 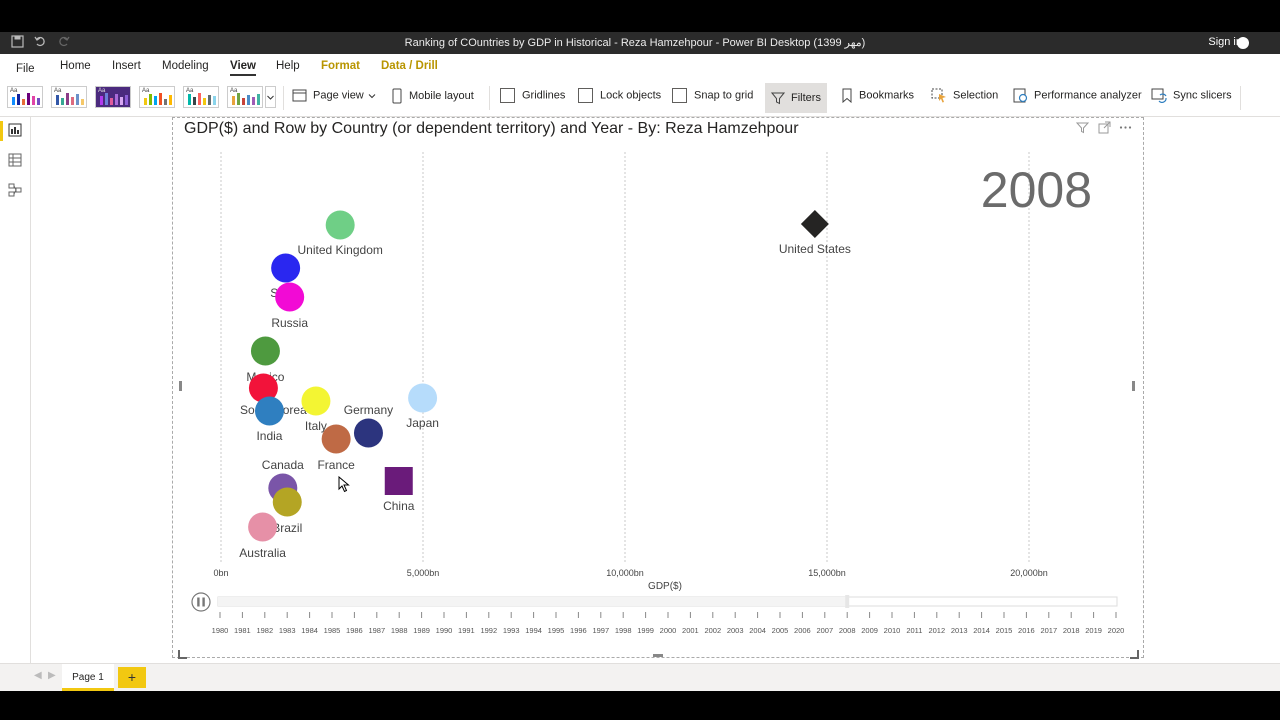 I want to click on theme-gallery-expand, so click(x=270, y=97).